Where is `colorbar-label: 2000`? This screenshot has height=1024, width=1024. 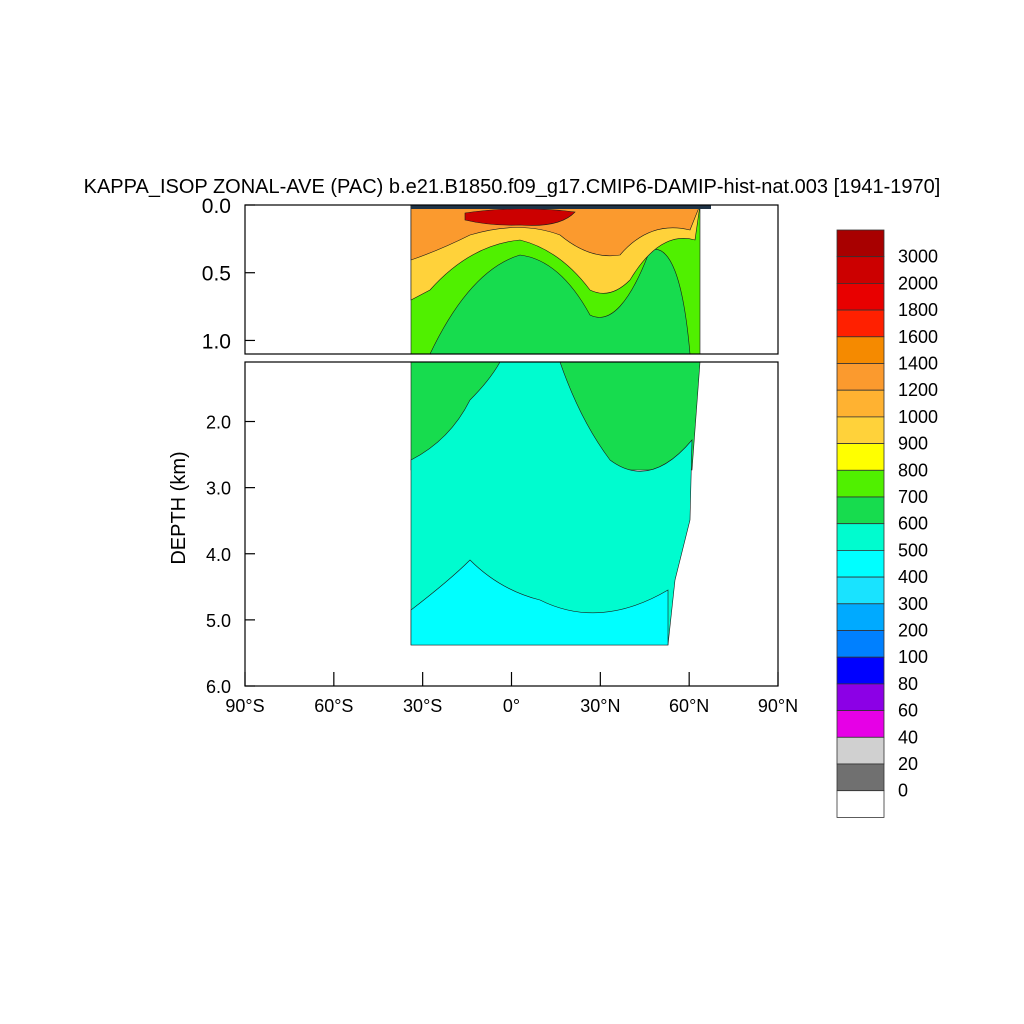
colorbar-label: 2000 is located at coordinates (918, 283).